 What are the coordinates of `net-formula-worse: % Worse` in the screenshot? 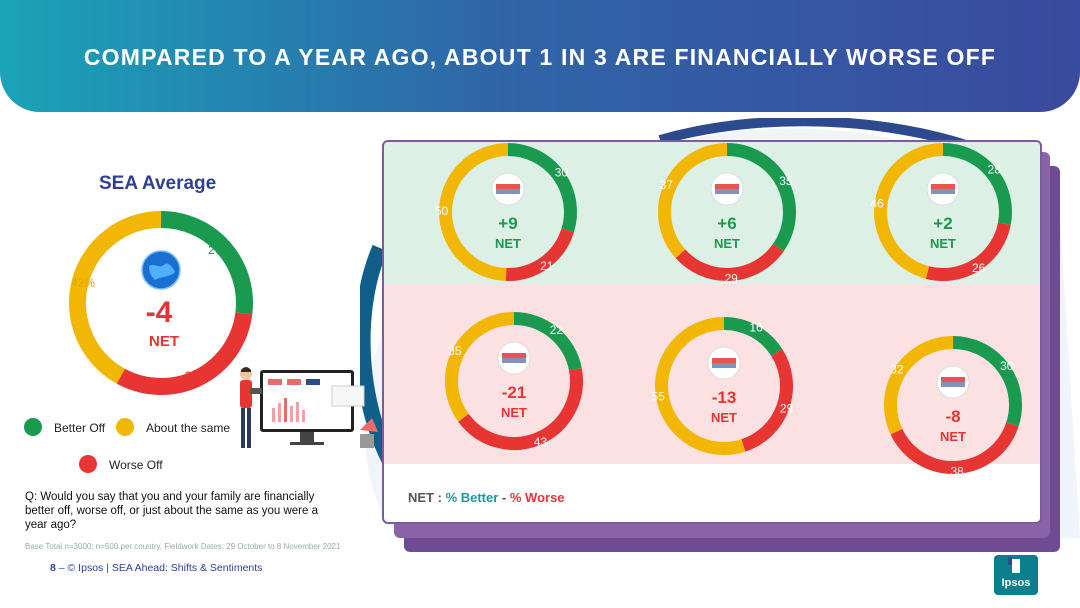 It's located at (537, 497).